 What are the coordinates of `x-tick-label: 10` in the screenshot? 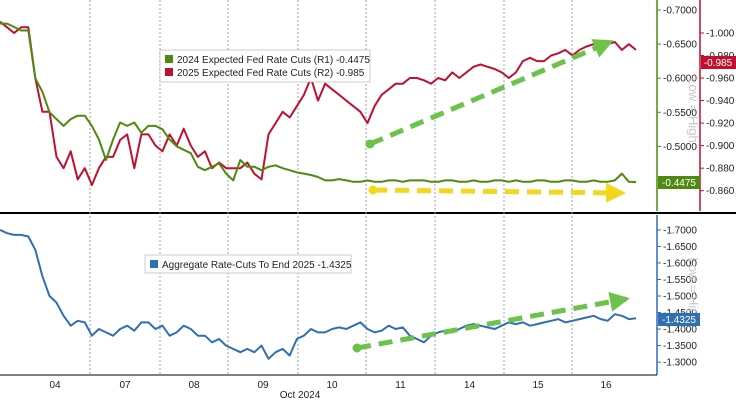 It's located at (332, 385).